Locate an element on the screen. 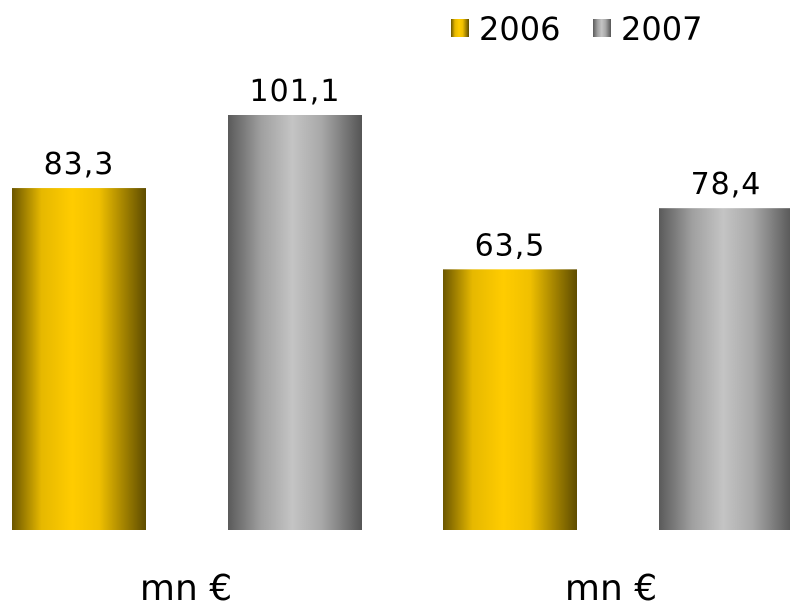 This screenshot has width=790, height=606. legend: 2006 2007 is located at coordinates (576, 29).